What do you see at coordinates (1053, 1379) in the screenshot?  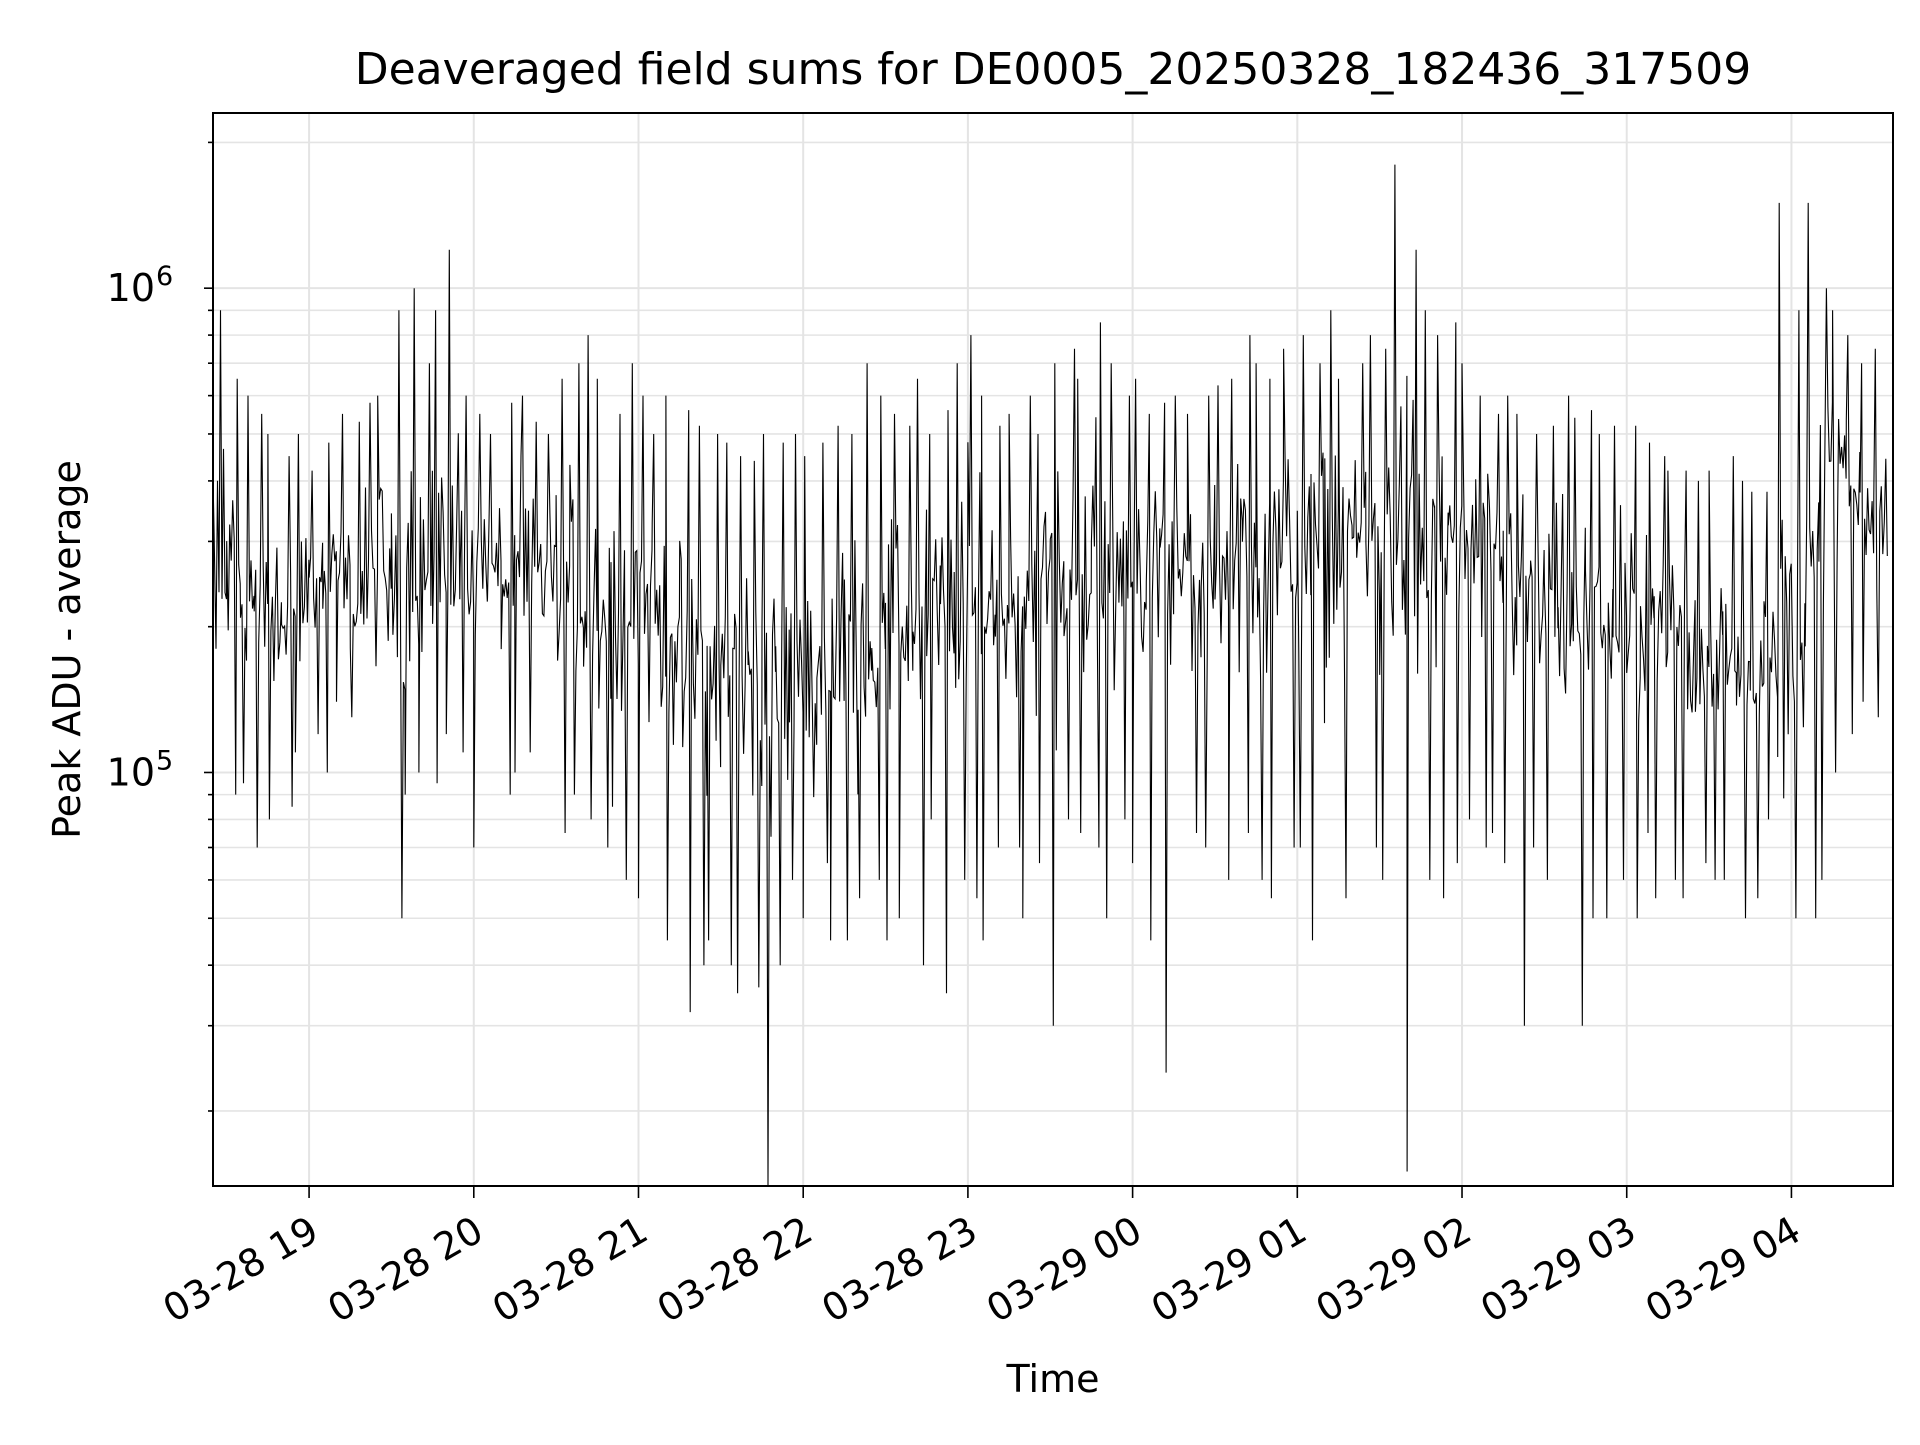 I see `x-axis-label: Time` at bounding box center [1053, 1379].